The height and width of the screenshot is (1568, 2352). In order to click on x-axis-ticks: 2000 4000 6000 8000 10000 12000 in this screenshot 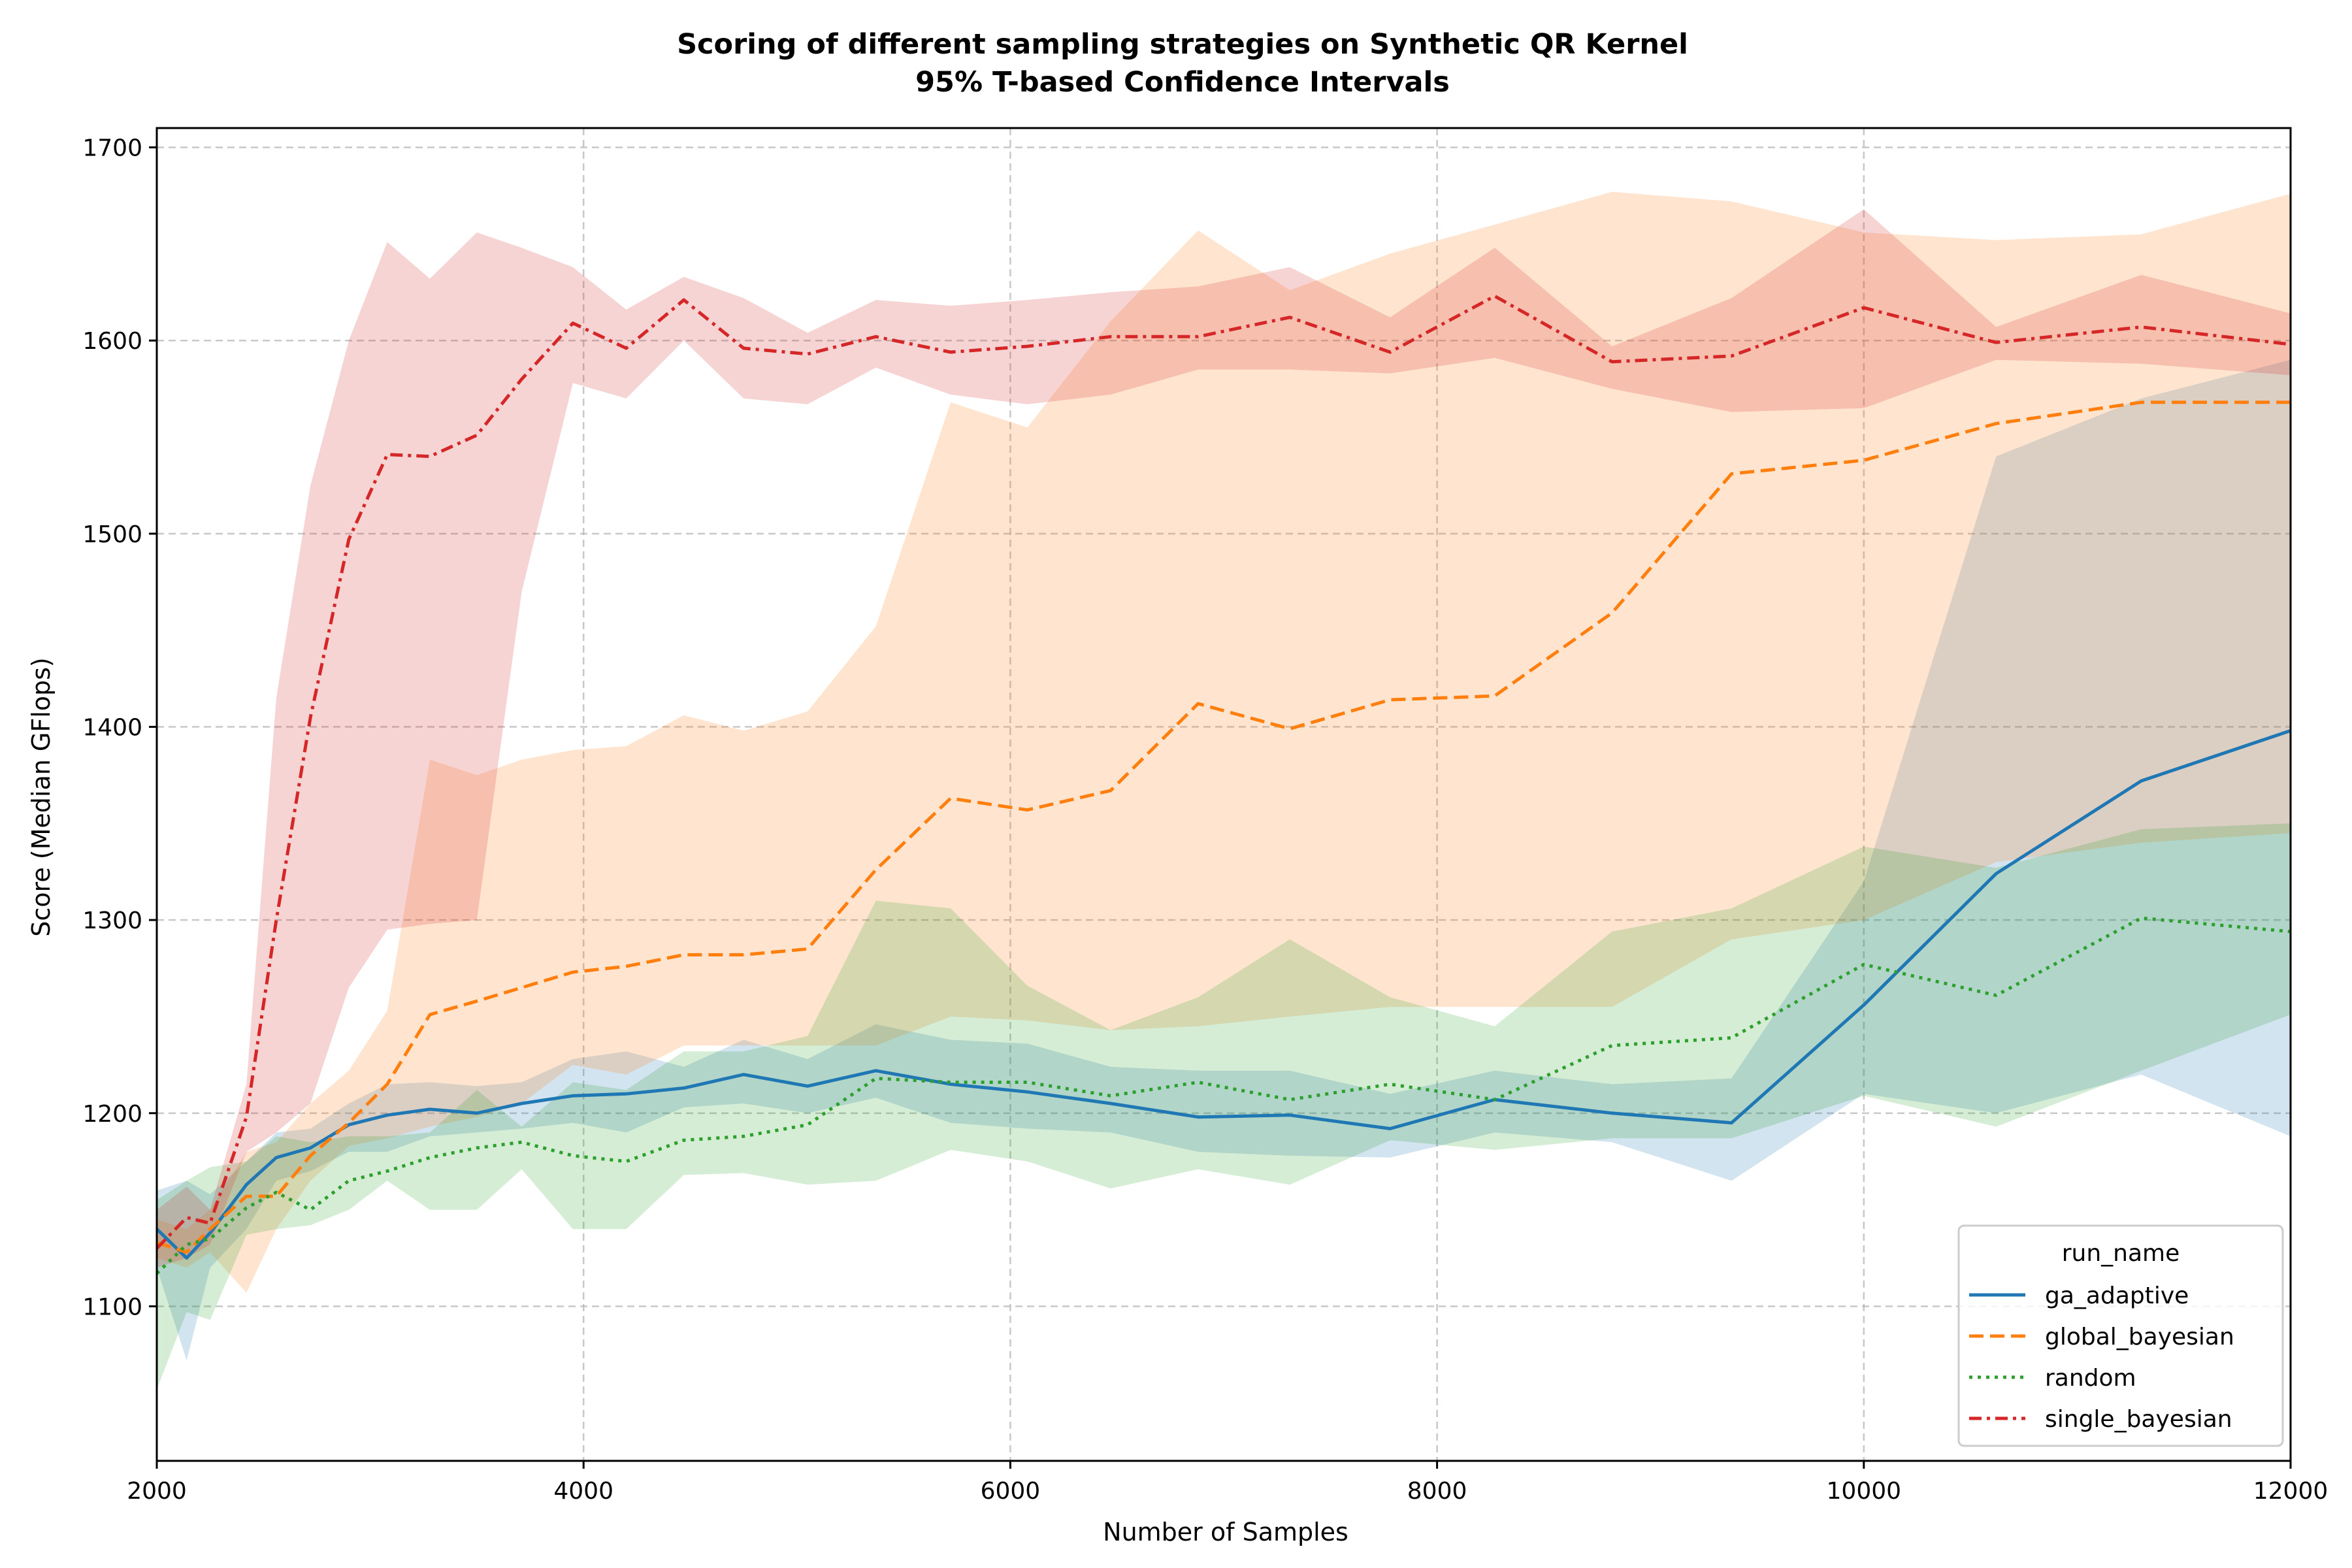, I will do `click(1227, 1483)`.